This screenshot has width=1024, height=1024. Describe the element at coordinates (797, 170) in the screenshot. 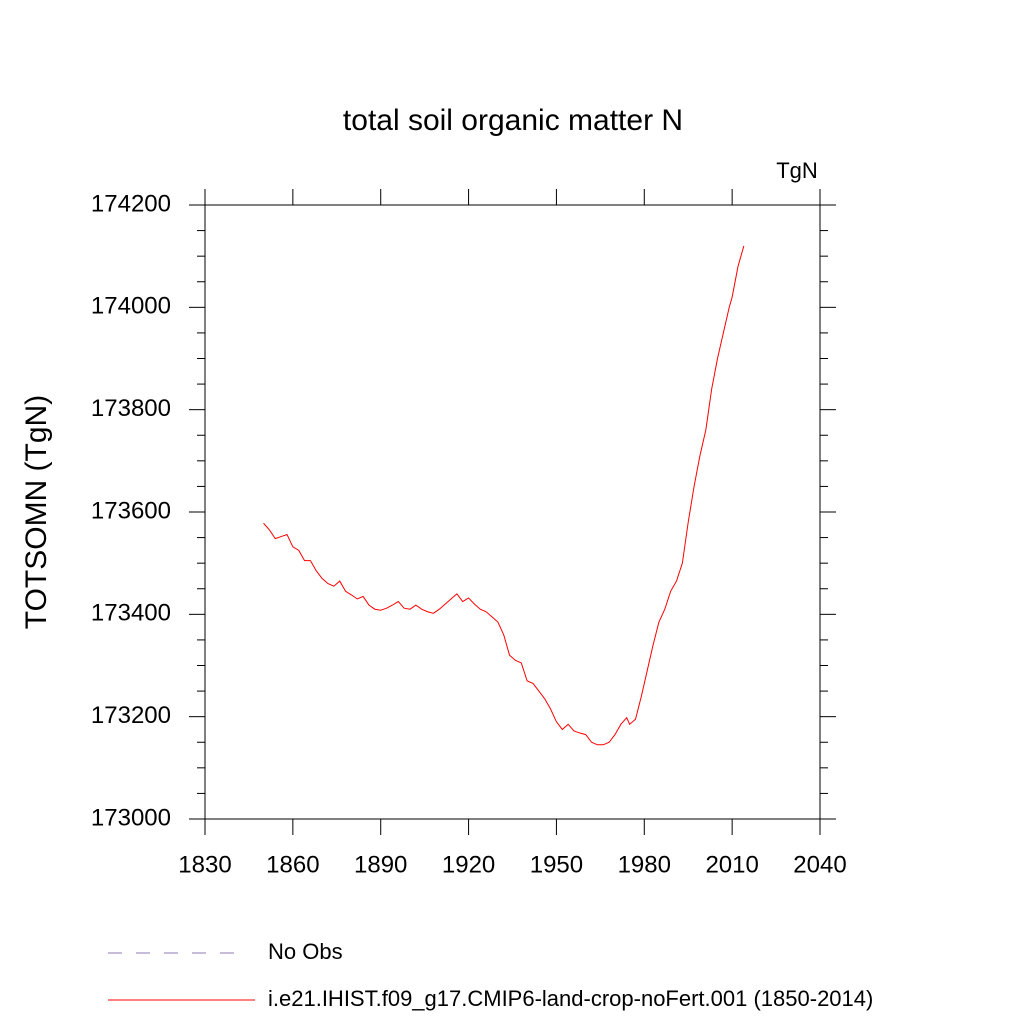

I see `units-label: TgN` at that location.